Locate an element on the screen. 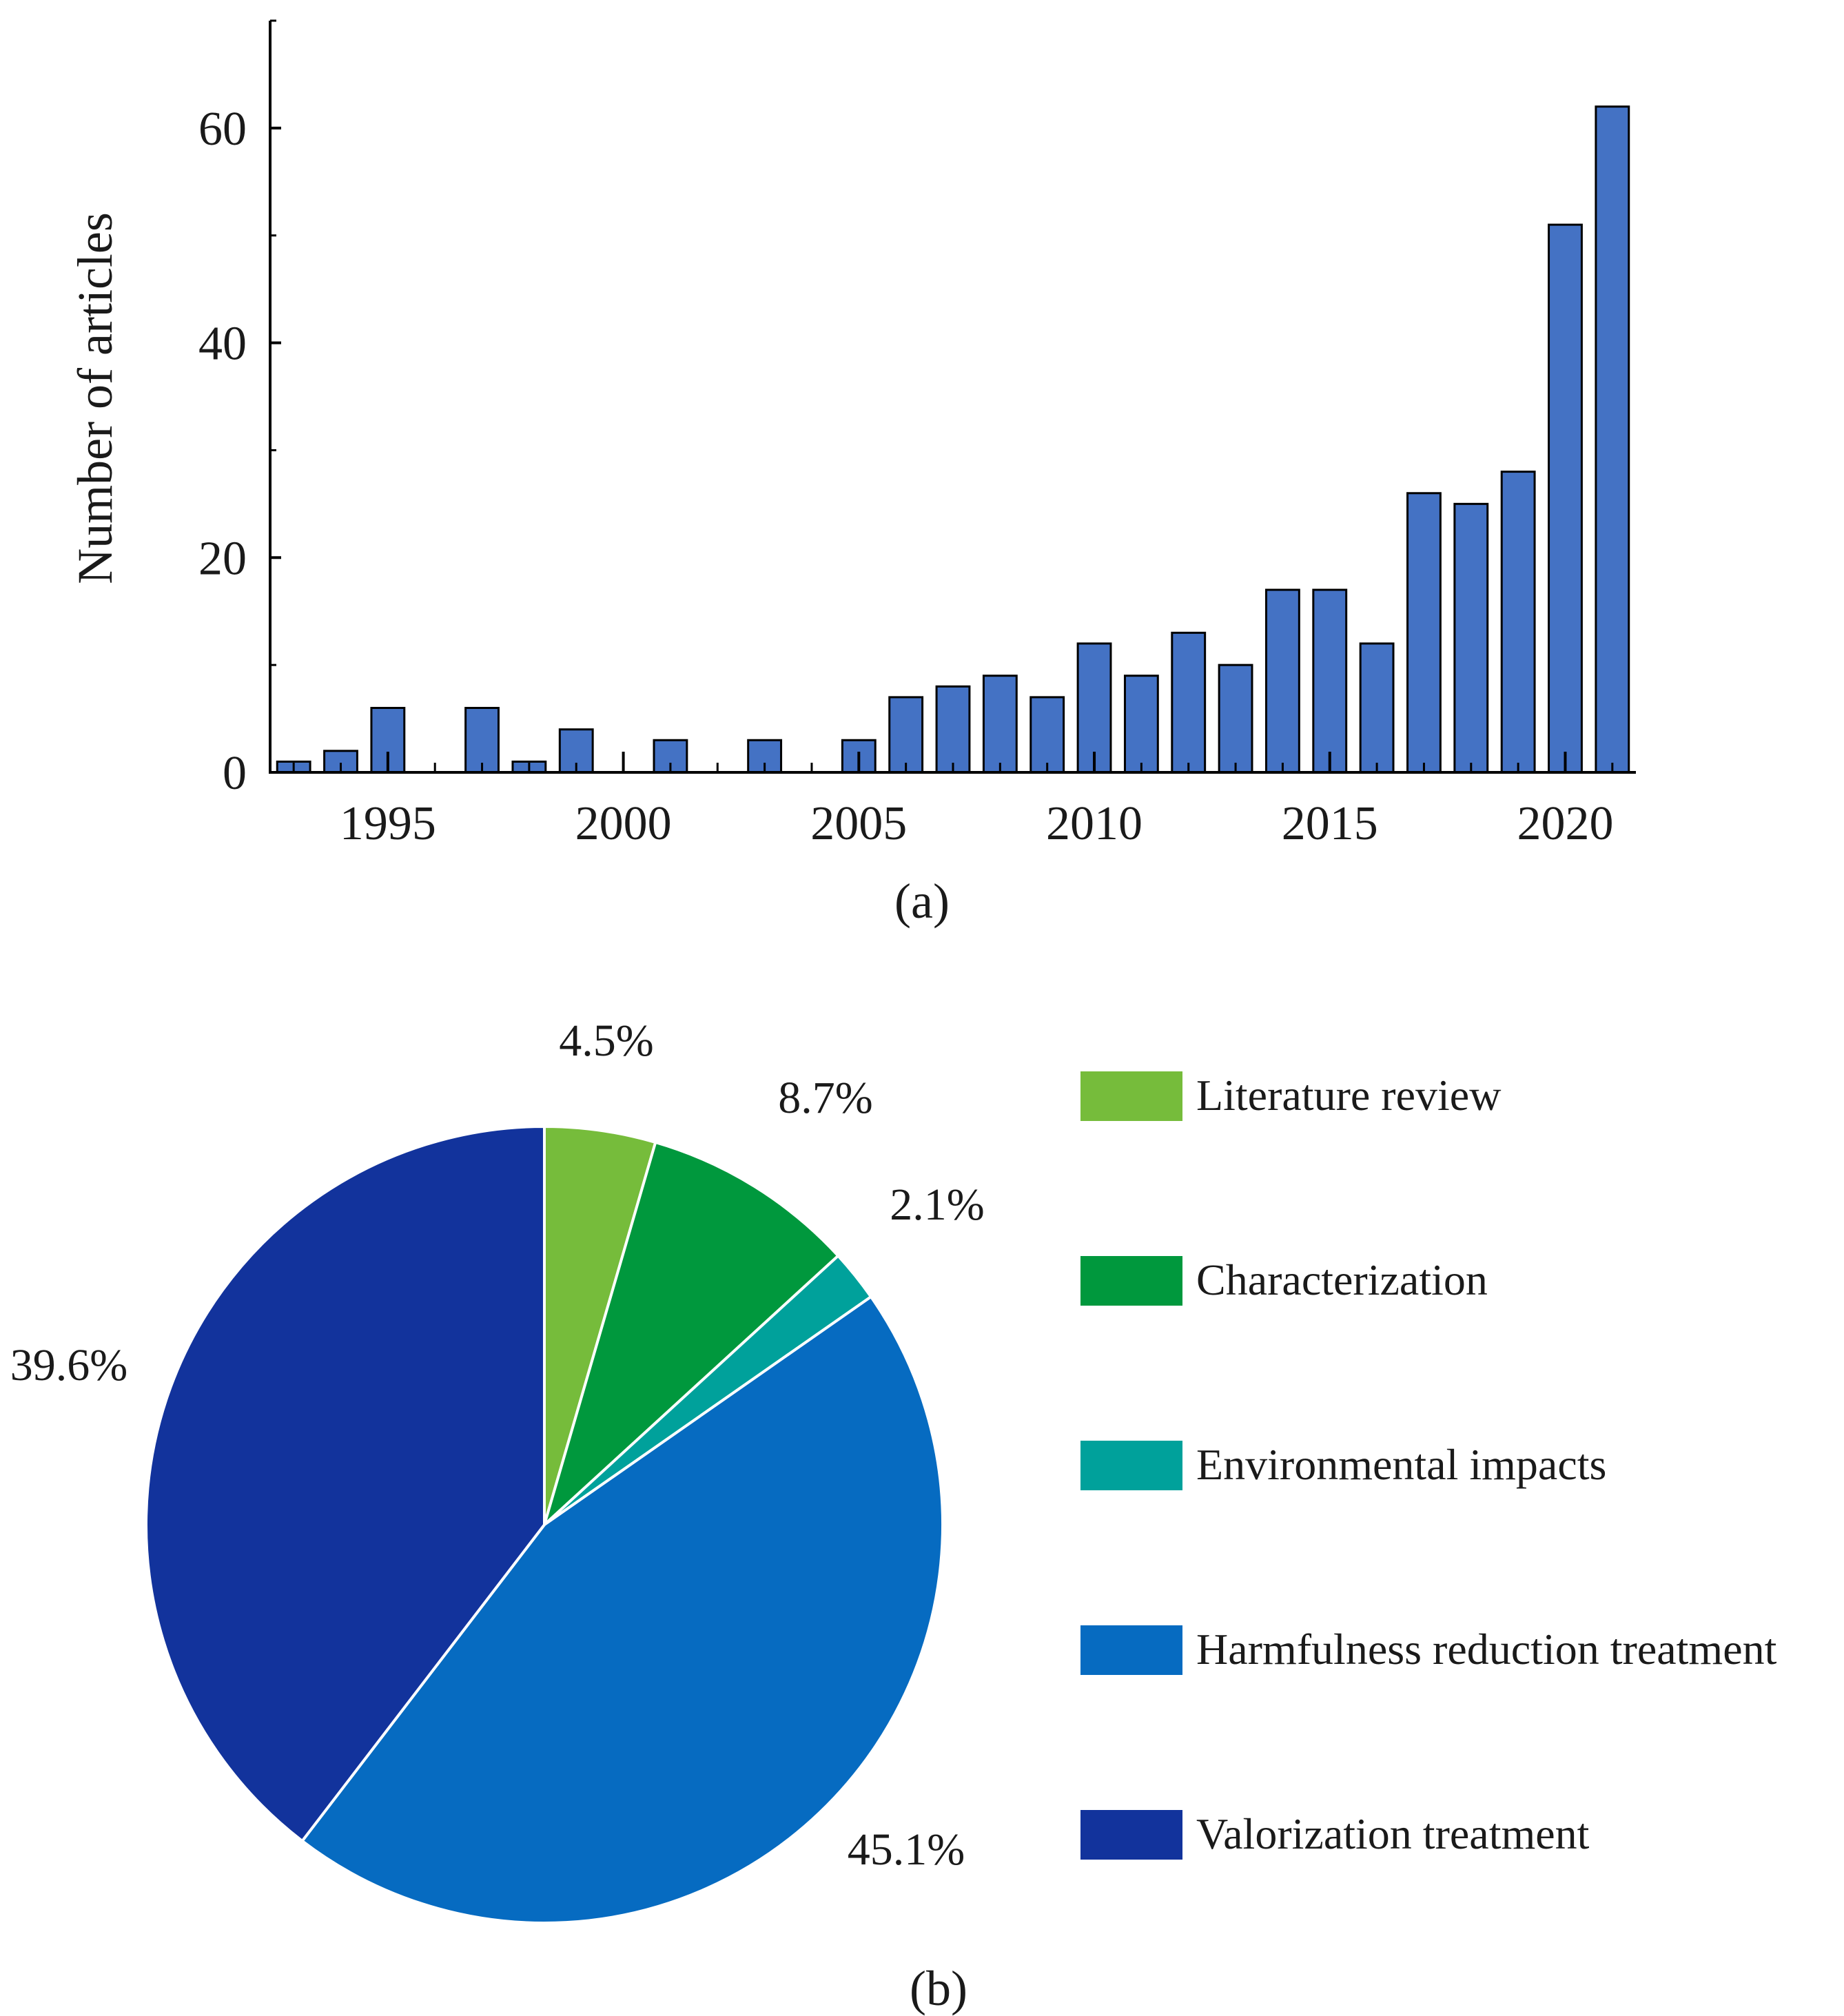  x-tick-label: 1995 is located at coordinates (388, 823).